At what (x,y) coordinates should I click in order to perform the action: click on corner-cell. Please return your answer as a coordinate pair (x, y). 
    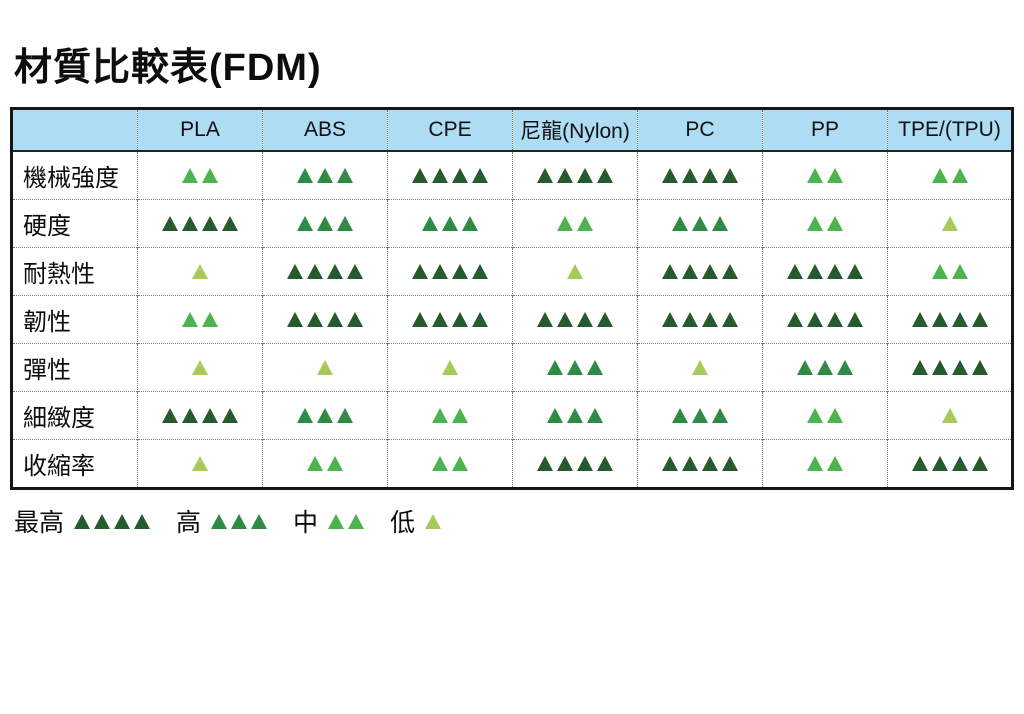
    Looking at the image, I should click on (74, 130).